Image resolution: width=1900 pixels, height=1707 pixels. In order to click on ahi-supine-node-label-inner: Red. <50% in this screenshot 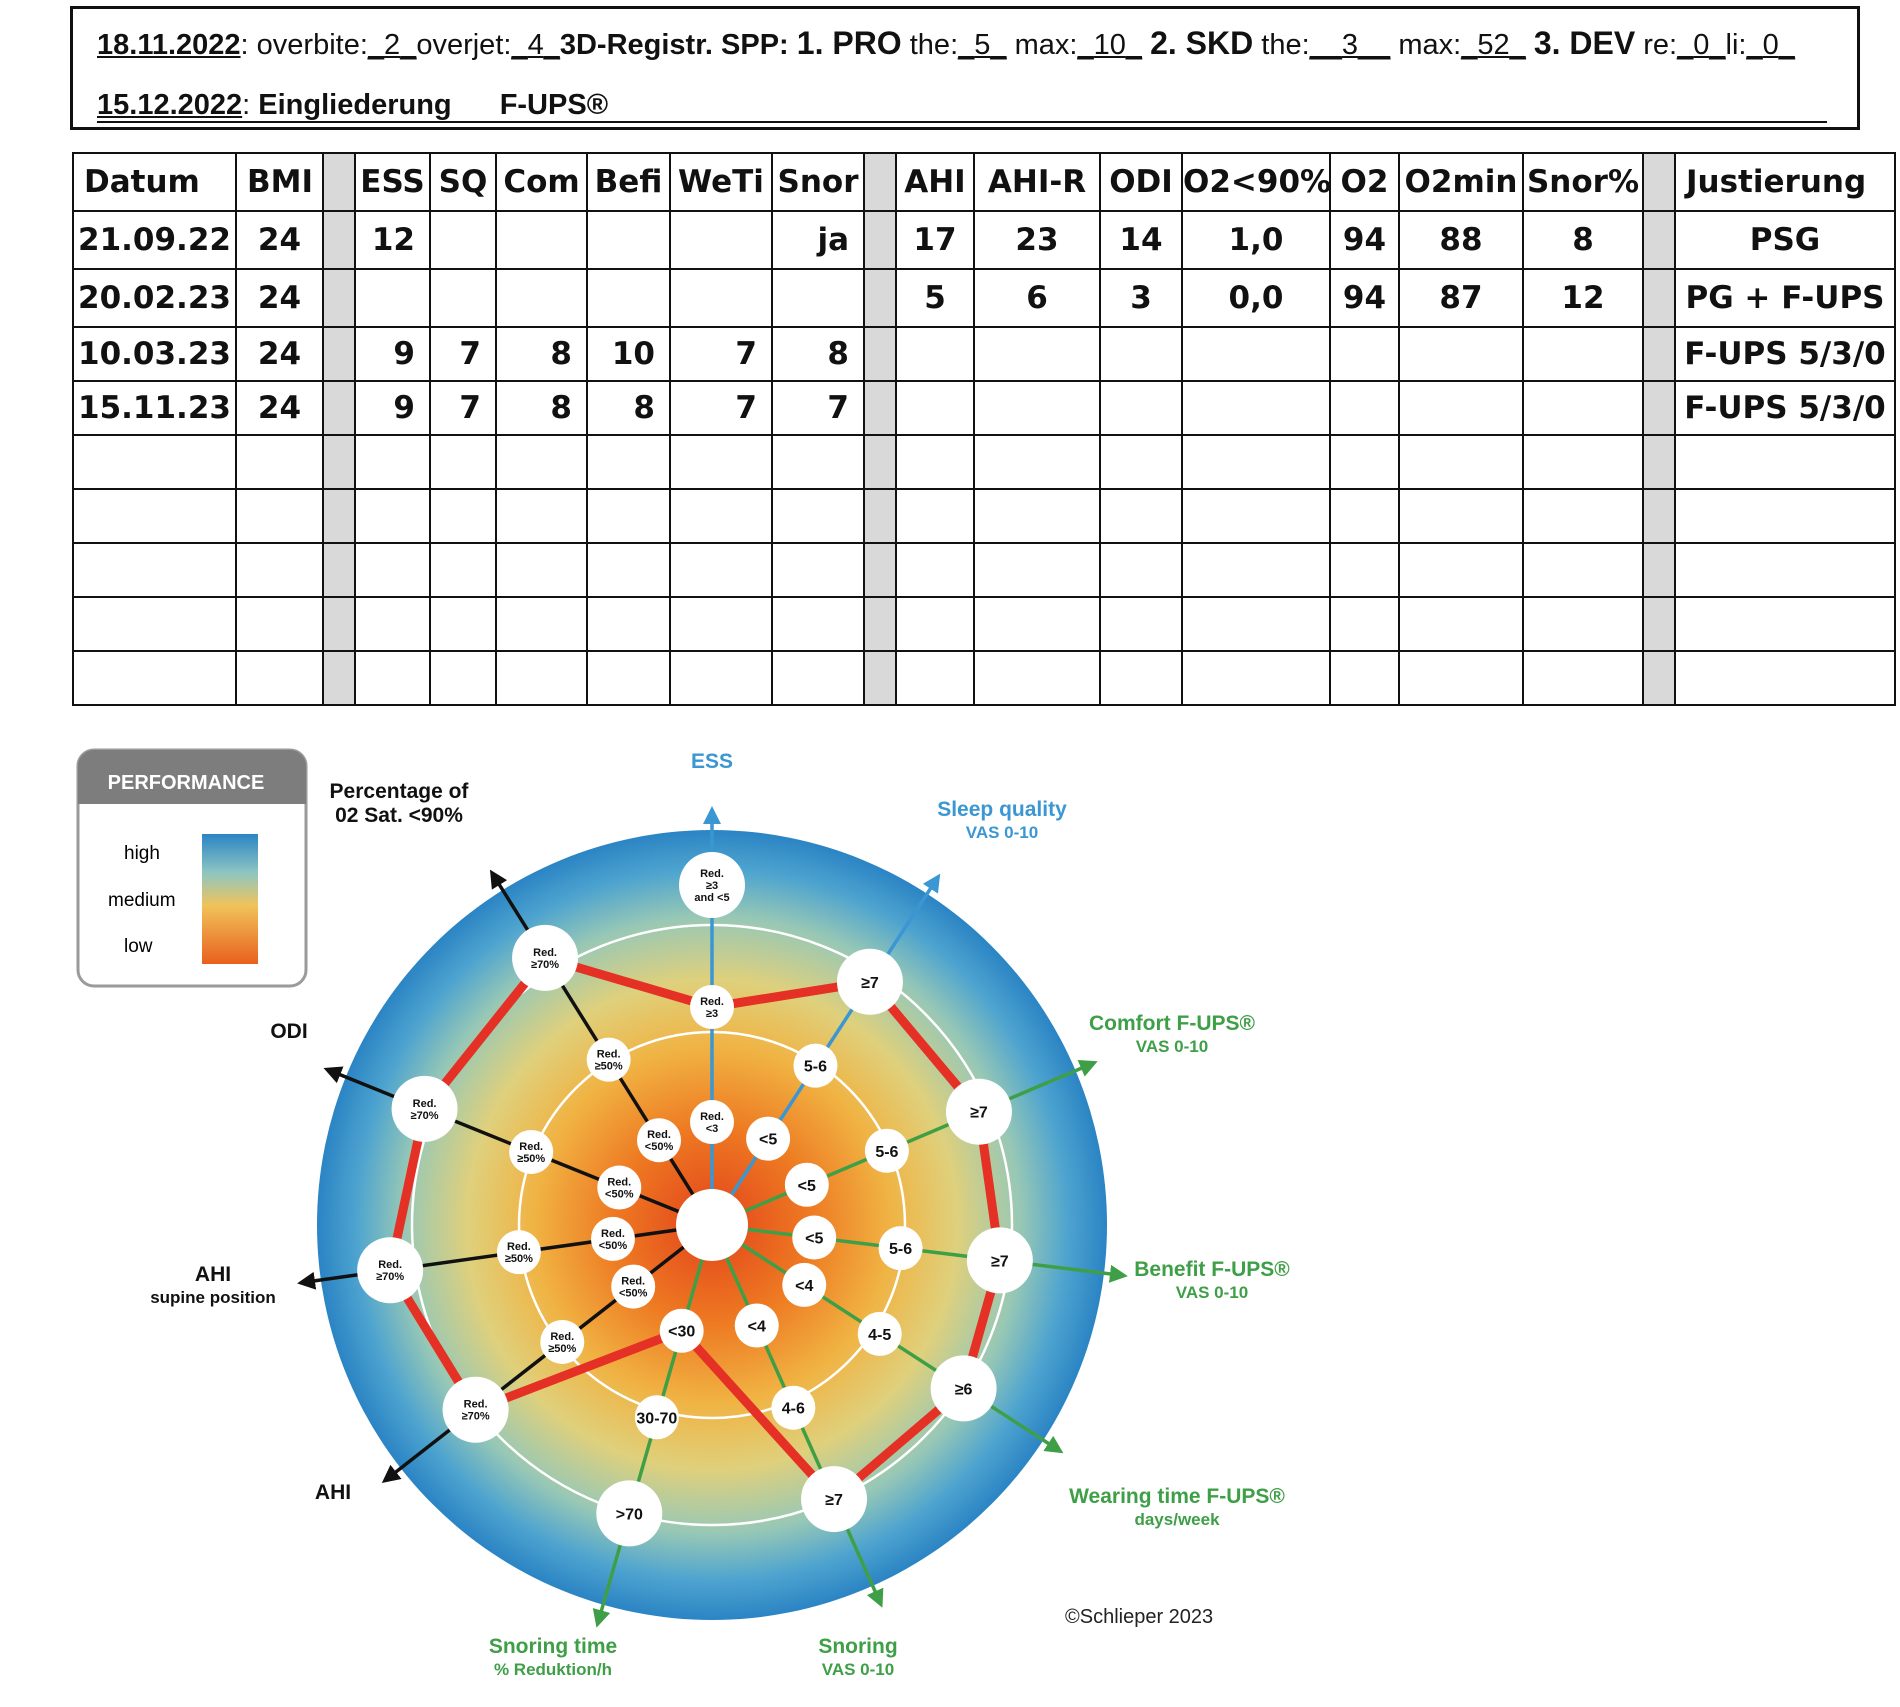, I will do `click(613, 1240)`.